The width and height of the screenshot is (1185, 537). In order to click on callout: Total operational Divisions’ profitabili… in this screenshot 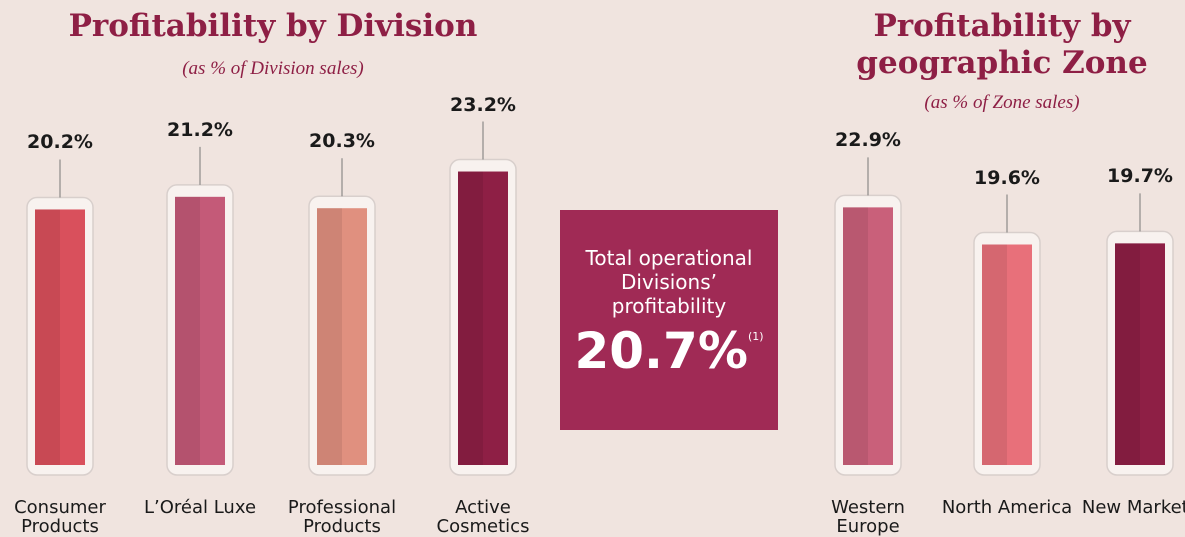, I will do `click(669, 320)`.